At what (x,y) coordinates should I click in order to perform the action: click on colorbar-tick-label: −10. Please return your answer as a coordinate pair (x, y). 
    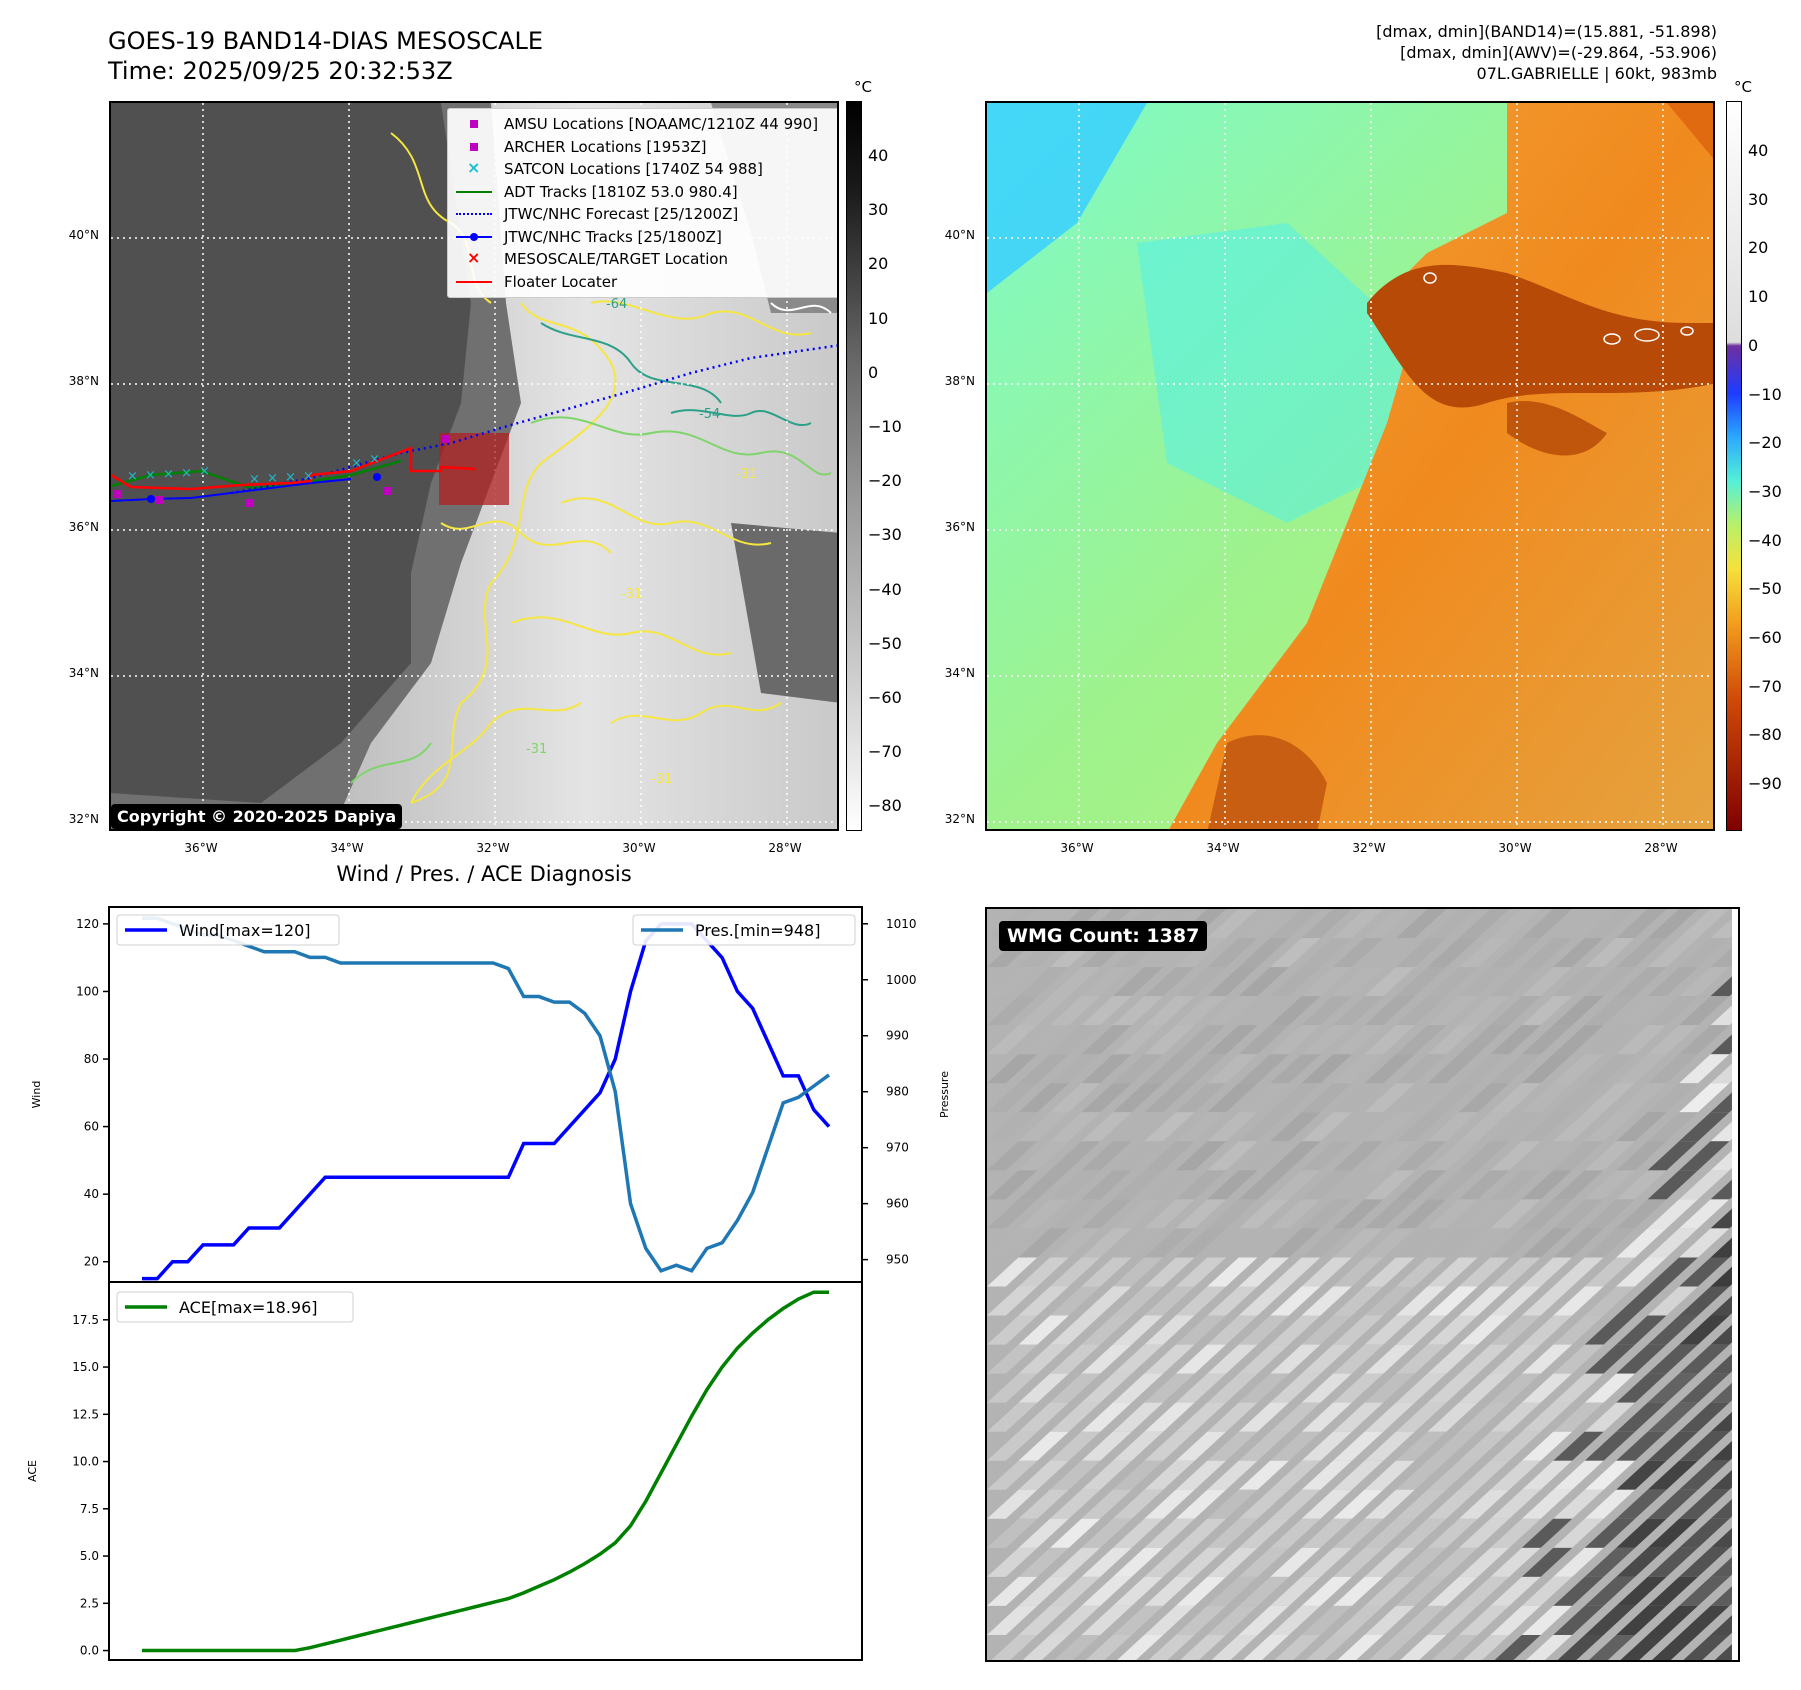
    Looking at the image, I should click on (1765, 394).